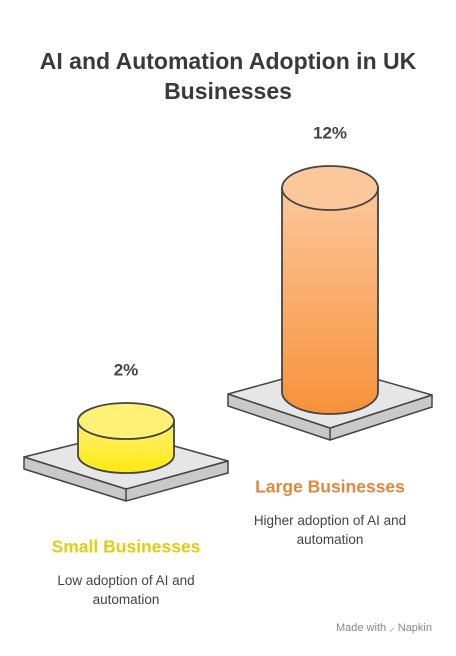 The image size is (456, 656). Describe the element at coordinates (126, 547) in the screenshot. I see `category-label: Small Businesses` at that location.